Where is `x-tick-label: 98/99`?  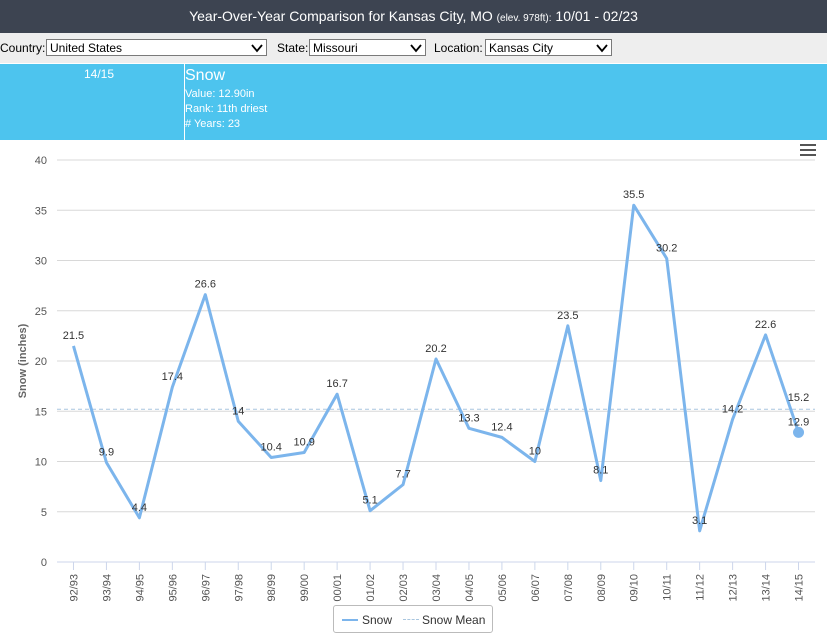 x-tick-label: 98/99 is located at coordinates (272, 588).